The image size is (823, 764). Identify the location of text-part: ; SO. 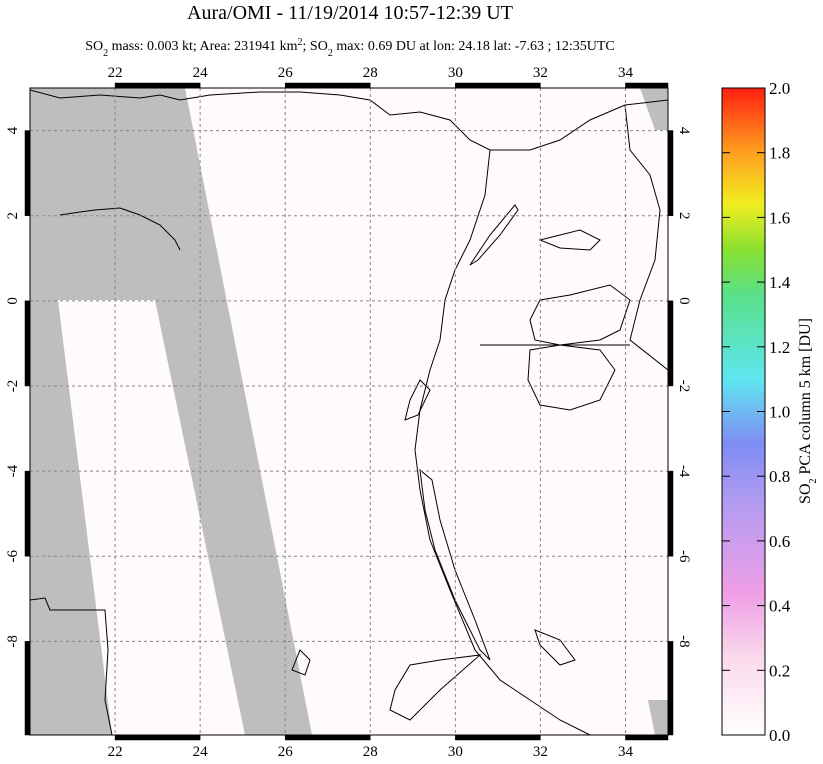
(315, 46).